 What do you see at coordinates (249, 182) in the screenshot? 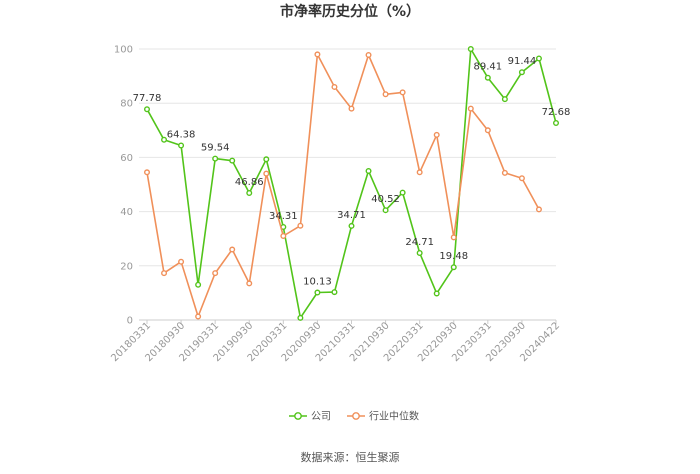
I see `data-label: 46.86` at bounding box center [249, 182].